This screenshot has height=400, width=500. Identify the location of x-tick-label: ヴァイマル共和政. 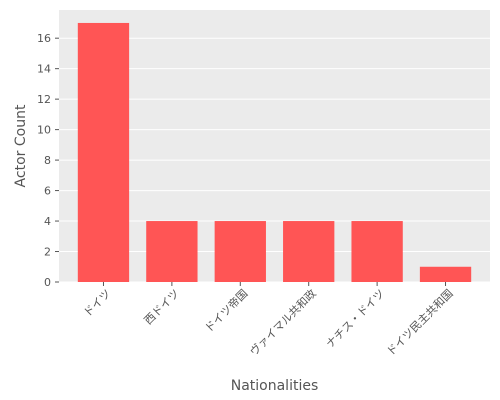
(283, 322).